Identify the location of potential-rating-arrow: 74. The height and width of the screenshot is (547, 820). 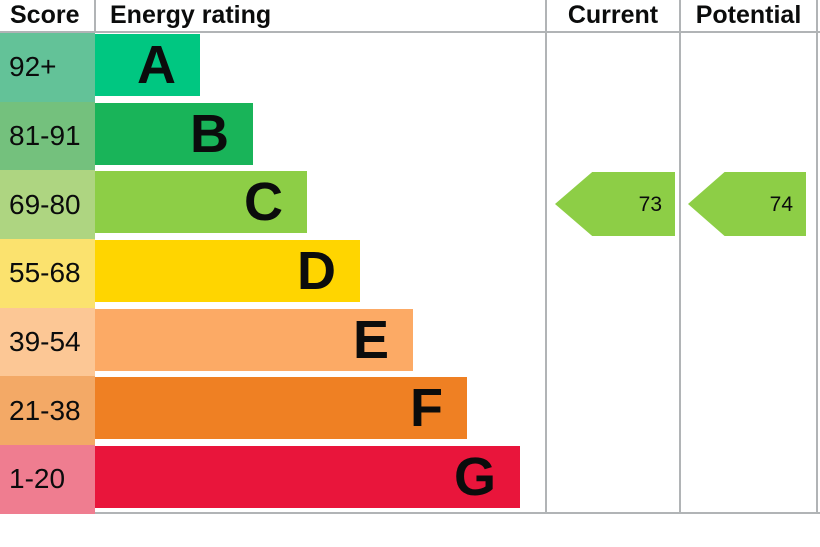
(747, 204).